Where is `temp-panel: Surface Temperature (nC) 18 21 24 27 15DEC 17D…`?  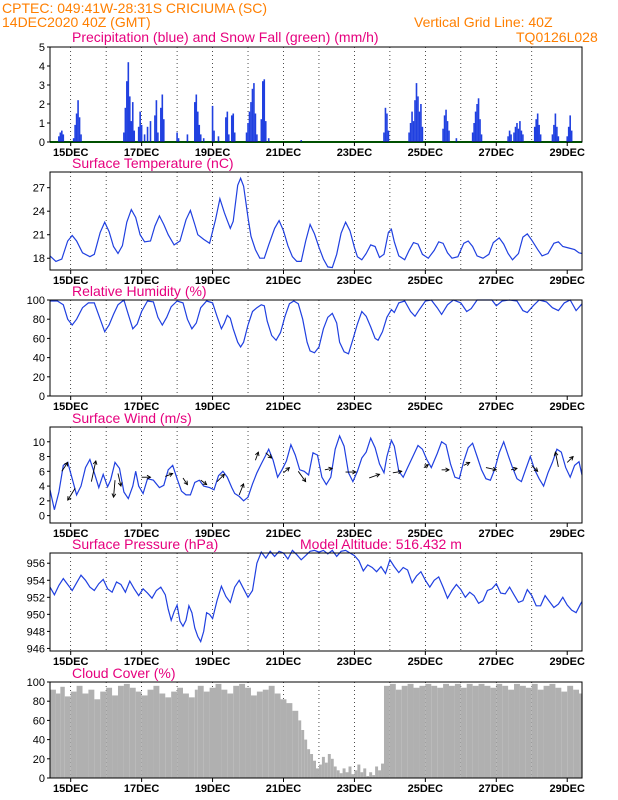
temp-panel: Surface Temperature (nC) 18 21 24 27 15DEC 17D… is located at coordinates (309, 221).